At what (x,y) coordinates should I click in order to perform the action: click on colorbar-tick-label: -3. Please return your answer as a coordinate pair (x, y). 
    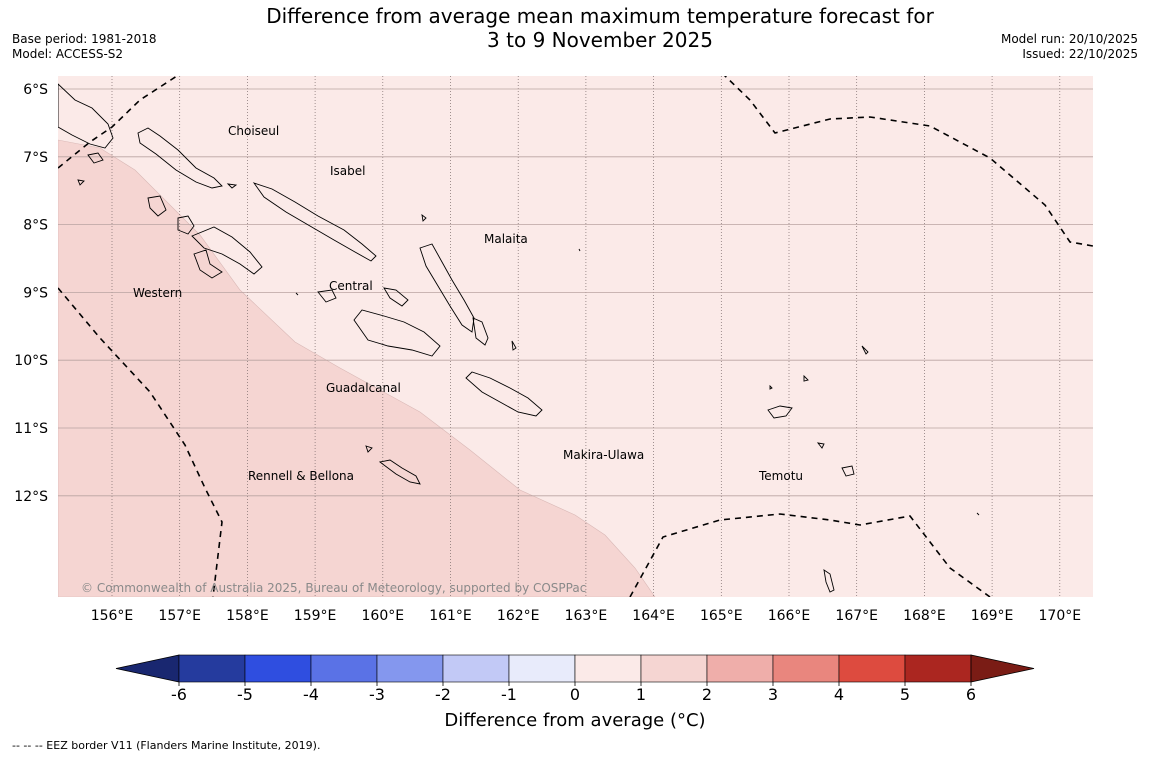
    Looking at the image, I should click on (377, 694).